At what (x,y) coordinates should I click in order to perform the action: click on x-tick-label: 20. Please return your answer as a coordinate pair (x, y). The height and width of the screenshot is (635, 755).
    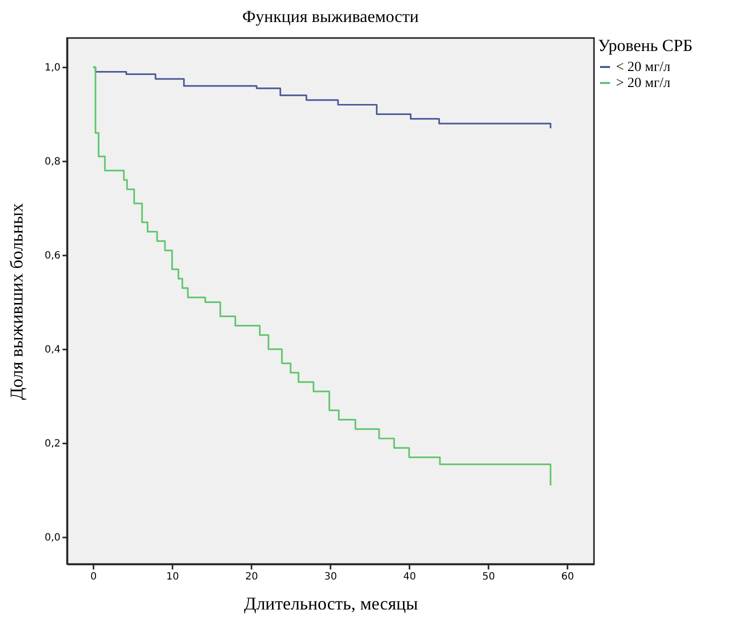
    Looking at the image, I should click on (251, 577).